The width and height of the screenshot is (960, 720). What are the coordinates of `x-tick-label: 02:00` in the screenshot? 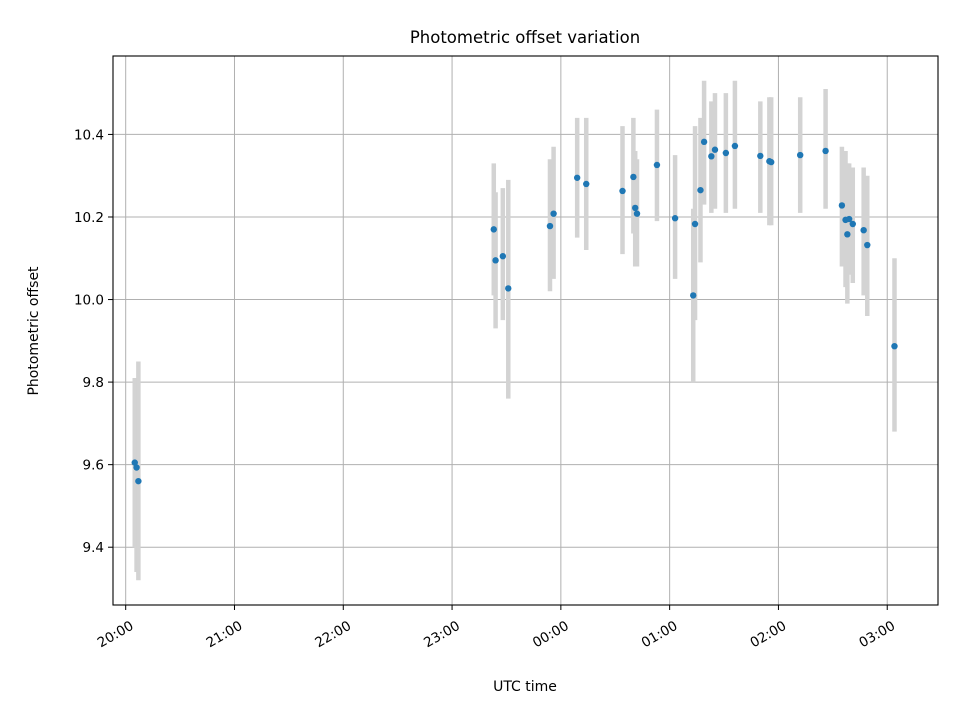 It's located at (769, 634).